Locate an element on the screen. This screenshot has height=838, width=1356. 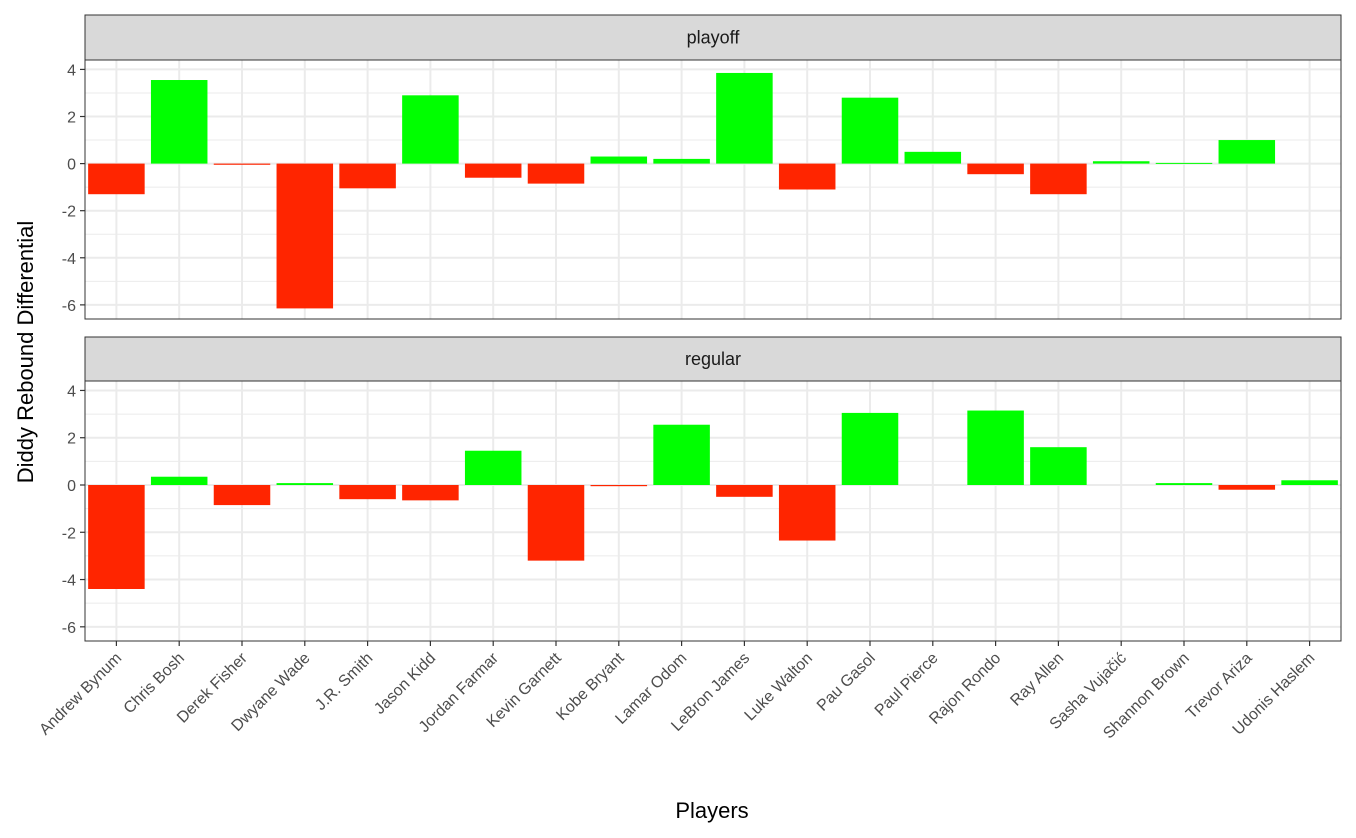
bar-regular-trevor-ariza is located at coordinates (1247, 487).